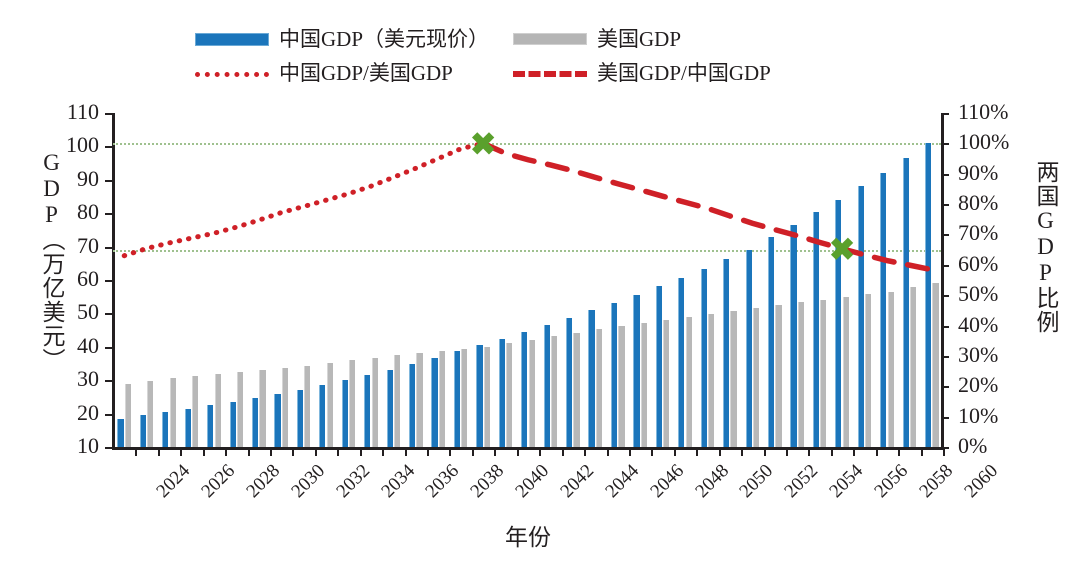 The image size is (1080, 566). Describe the element at coordinates (354, 39) in the screenshot. I see `legend-item-china-gdp: 中国GDP（美元现价）` at that location.